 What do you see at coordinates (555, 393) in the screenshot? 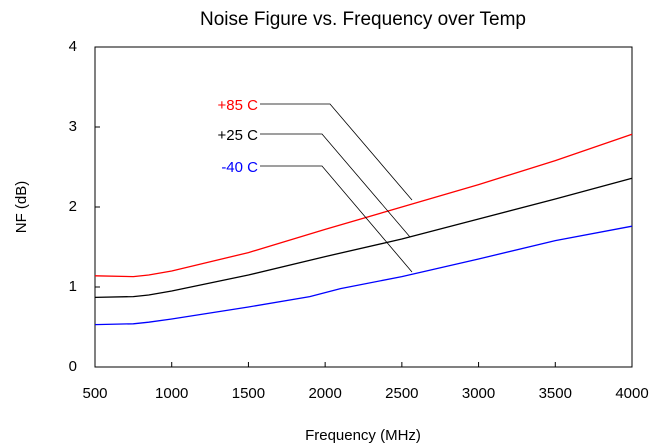
I see `x-tick-label: 3500` at bounding box center [555, 393].